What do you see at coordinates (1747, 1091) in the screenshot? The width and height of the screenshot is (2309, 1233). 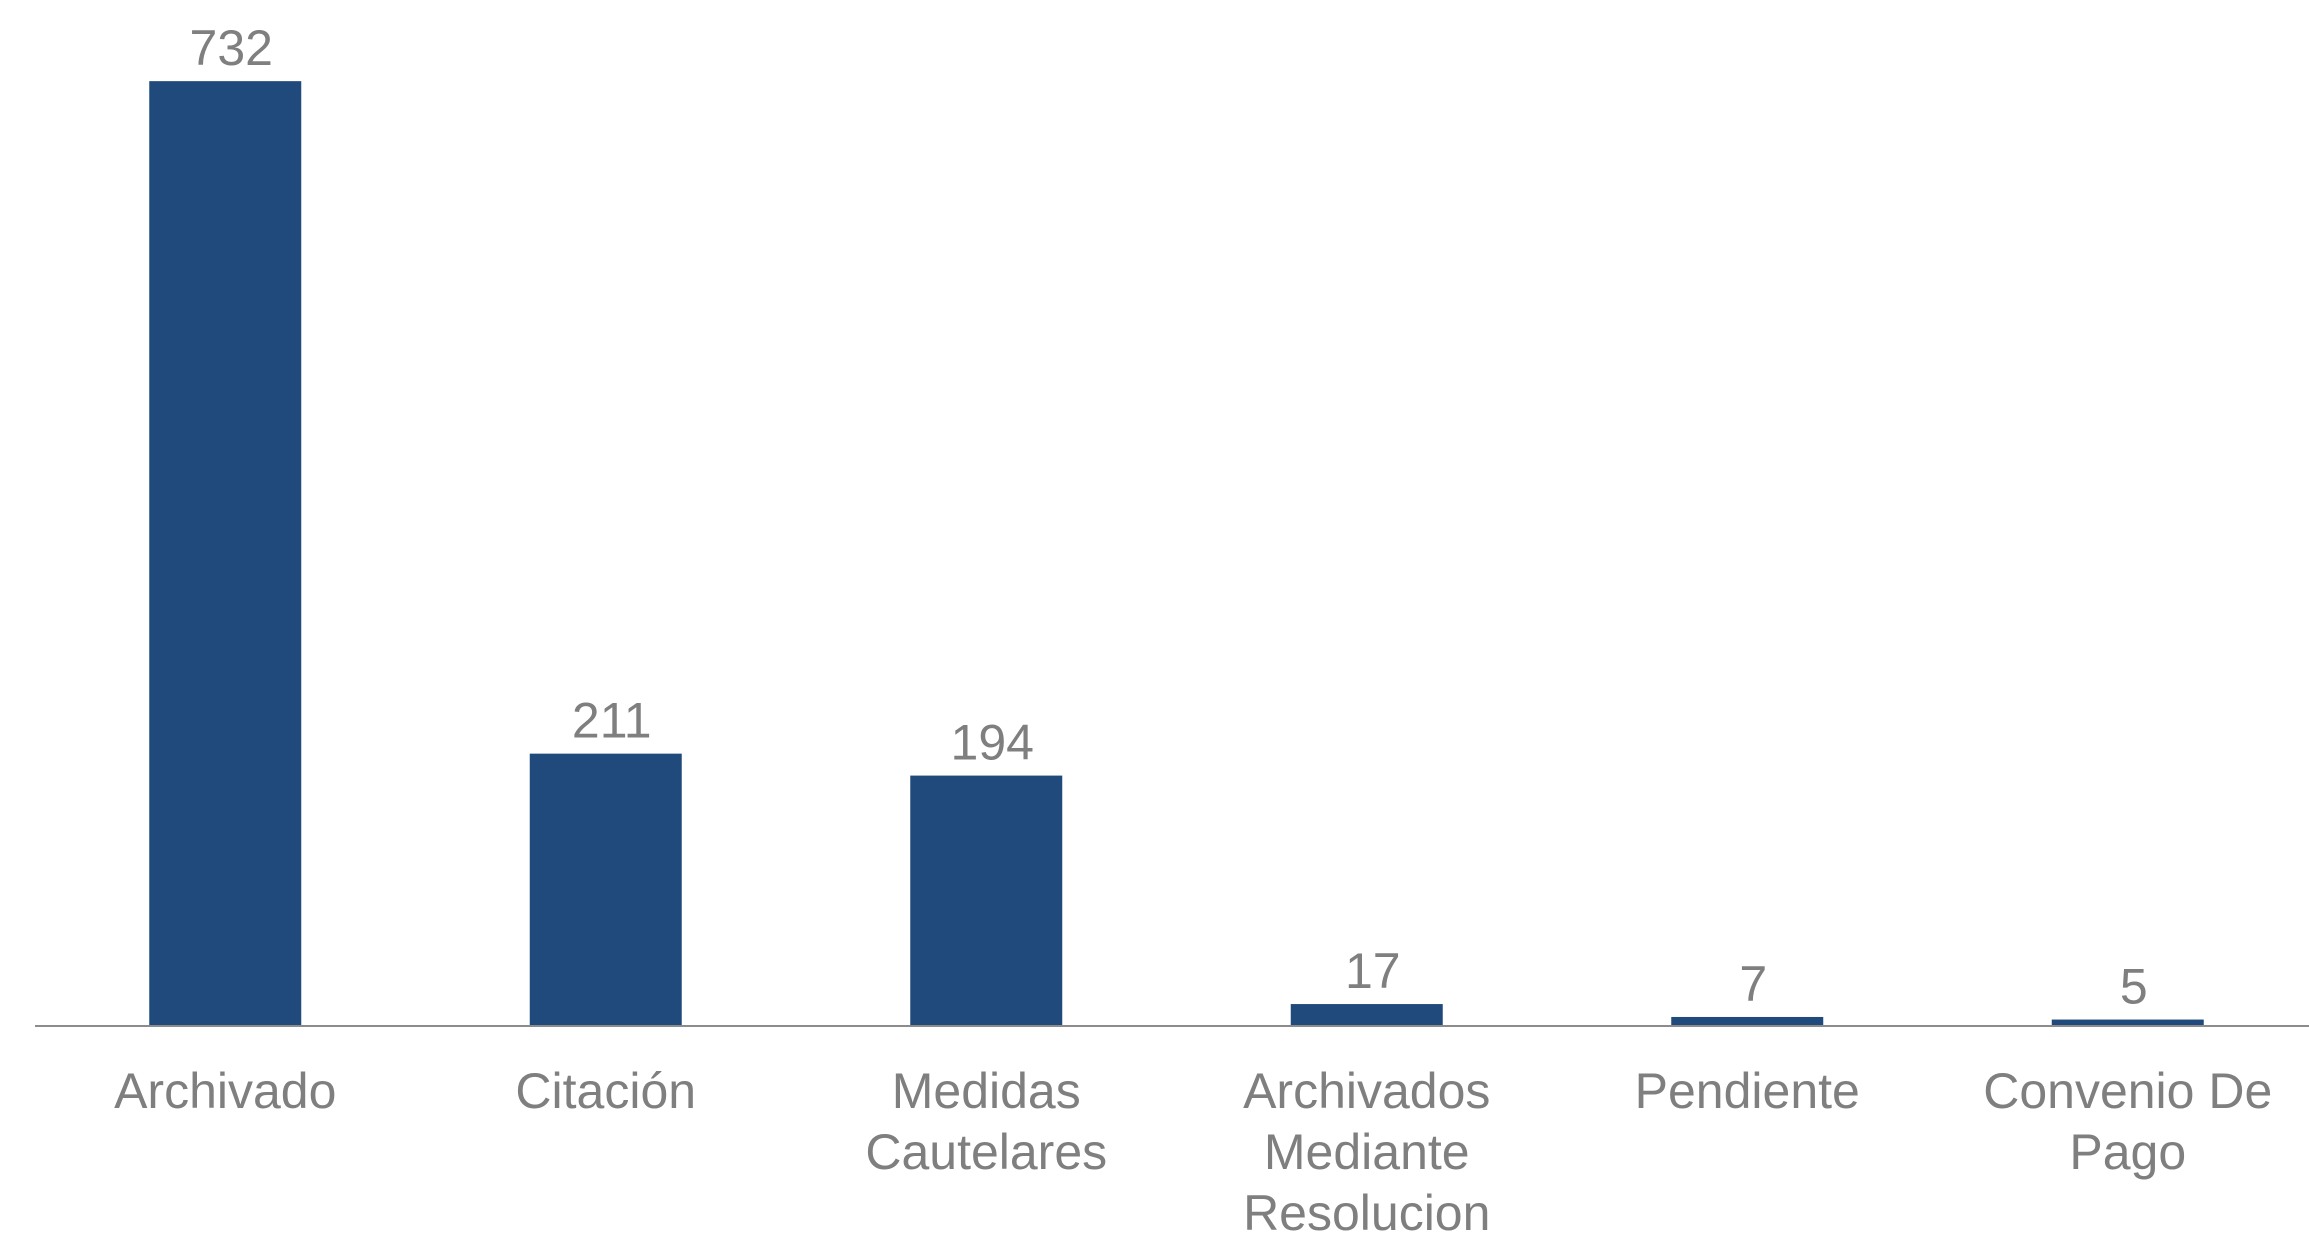 I see `x-tick-label: Pendiente` at bounding box center [1747, 1091].